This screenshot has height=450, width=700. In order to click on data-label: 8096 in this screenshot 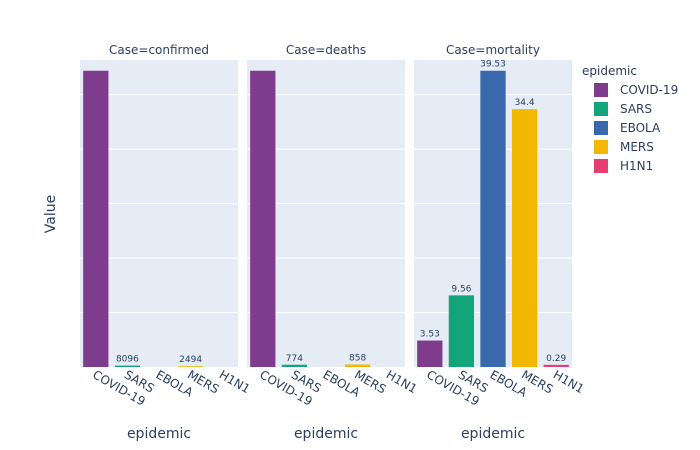, I will do `click(127, 360)`.